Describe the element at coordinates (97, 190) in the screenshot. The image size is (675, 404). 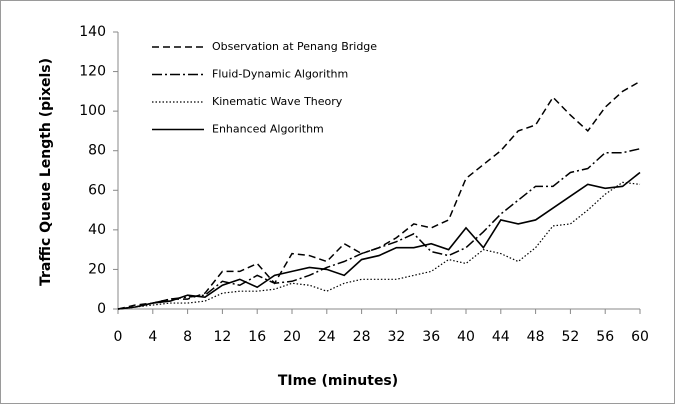
I see `y-tick-label: 60` at that location.